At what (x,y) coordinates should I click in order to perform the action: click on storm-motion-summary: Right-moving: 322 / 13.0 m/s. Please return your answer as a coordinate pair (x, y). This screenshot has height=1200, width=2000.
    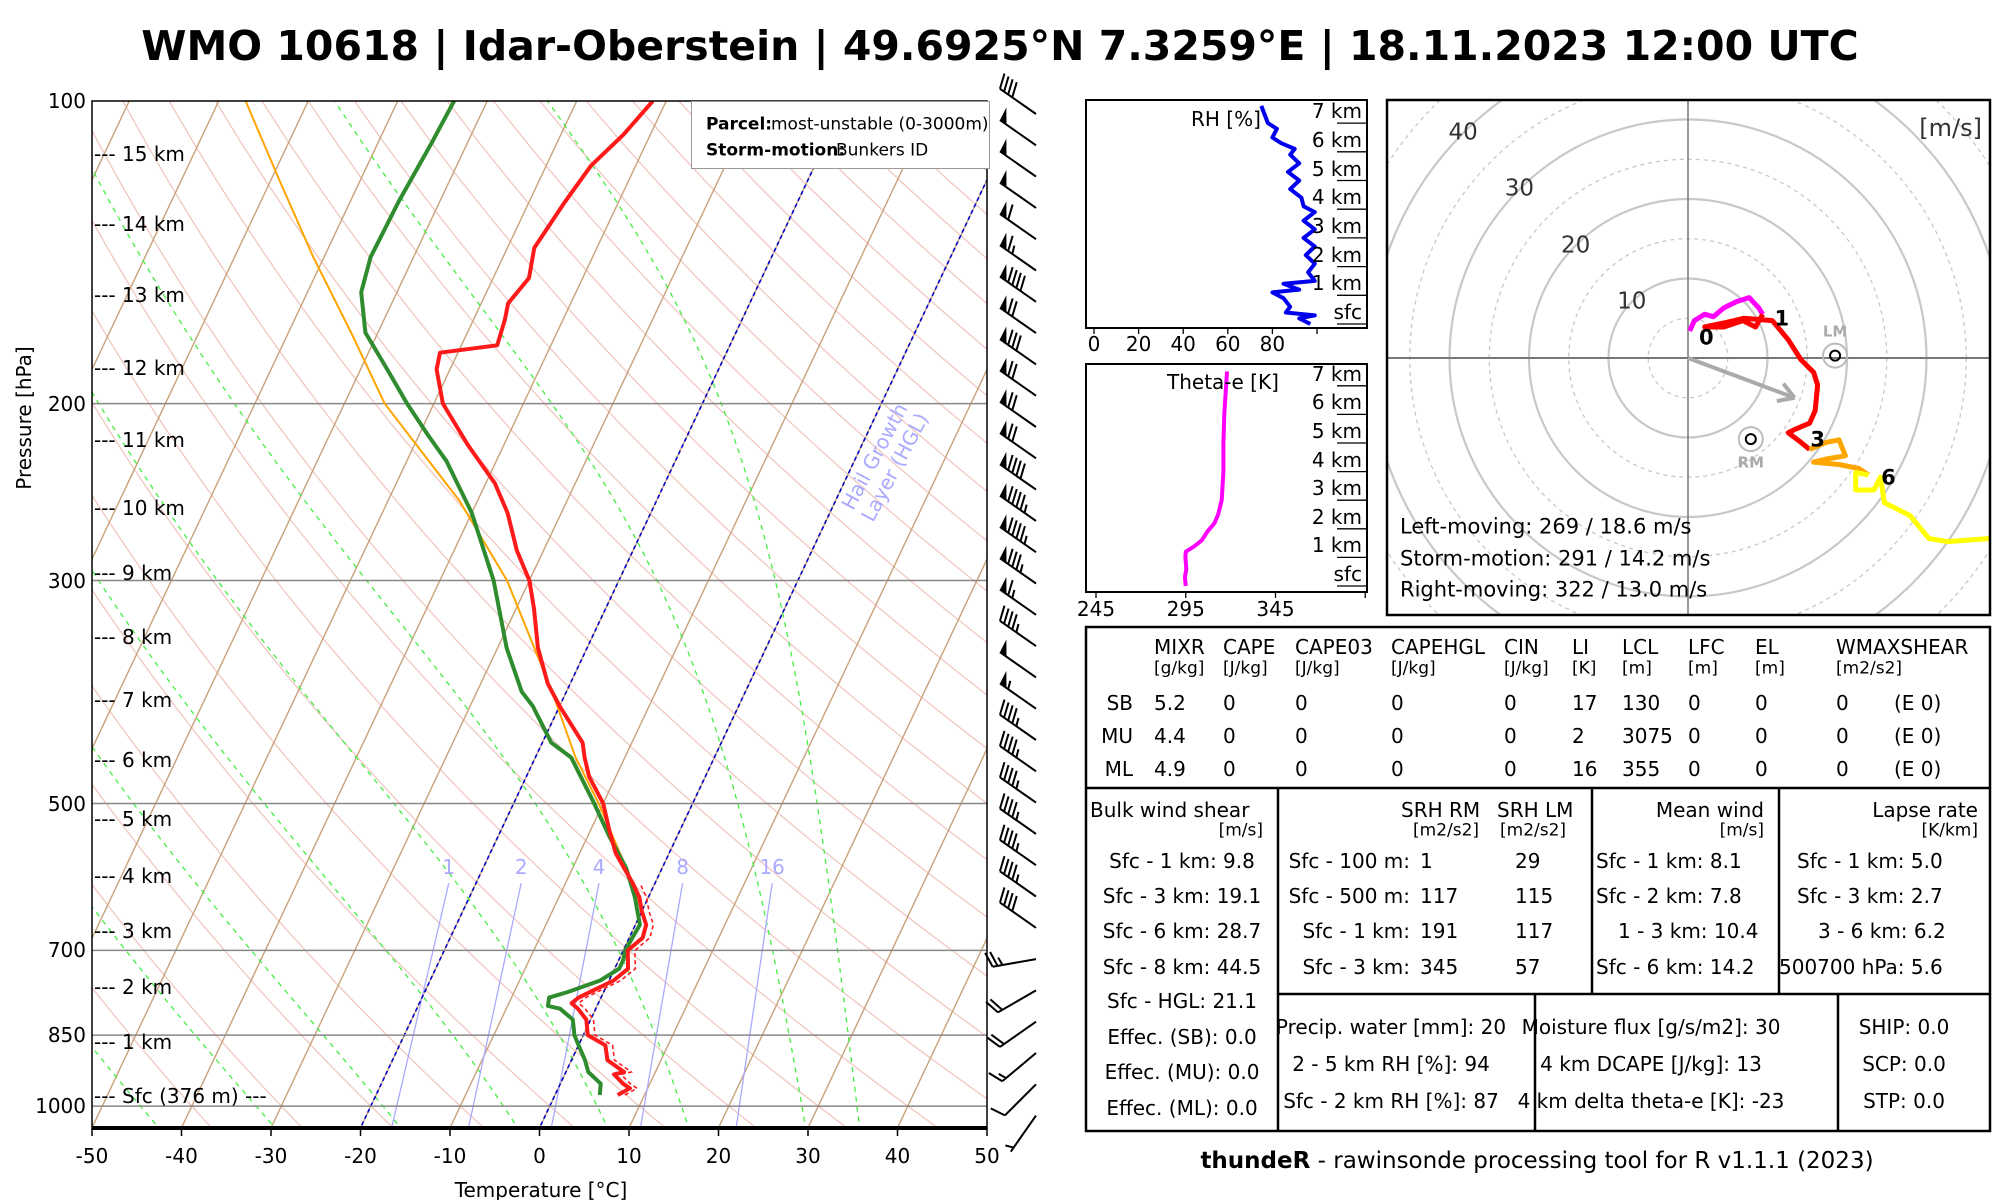
    Looking at the image, I should click on (1554, 589).